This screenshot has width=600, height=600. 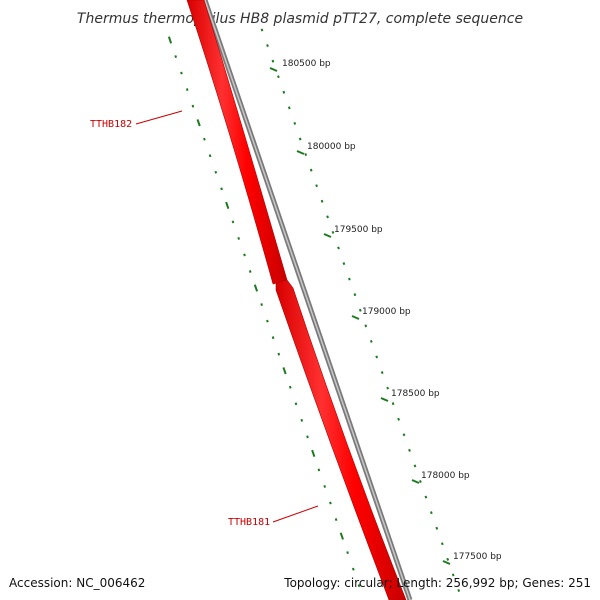 I want to click on gene-arrow-tthb182, so click(x=237, y=142).